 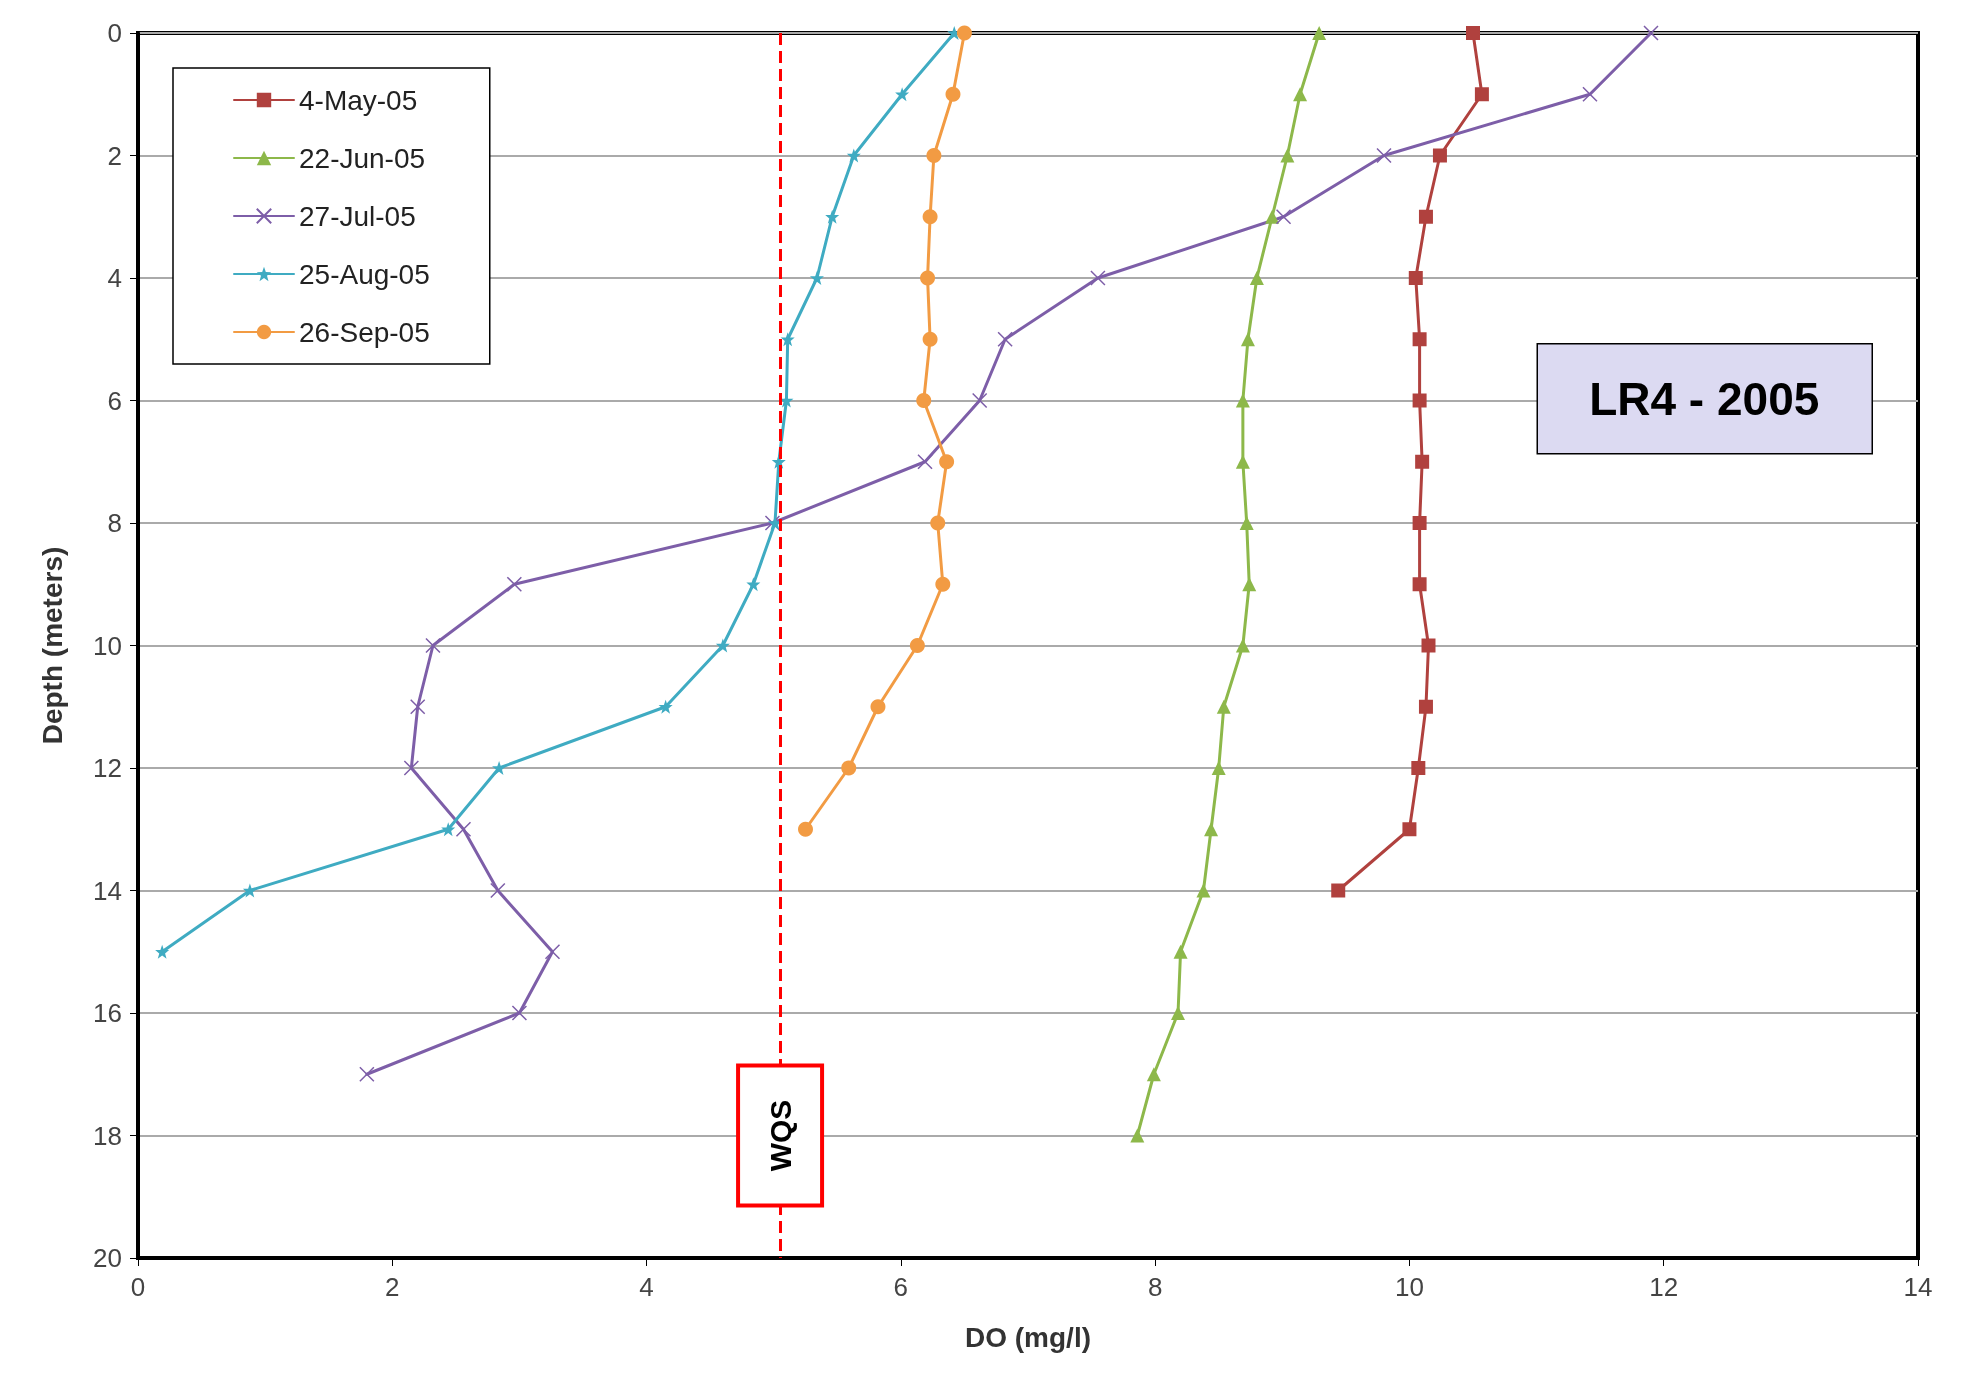 What do you see at coordinates (646, 1287) in the screenshot?
I see `x-tick-label: 4` at bounding box center [646, 1287].